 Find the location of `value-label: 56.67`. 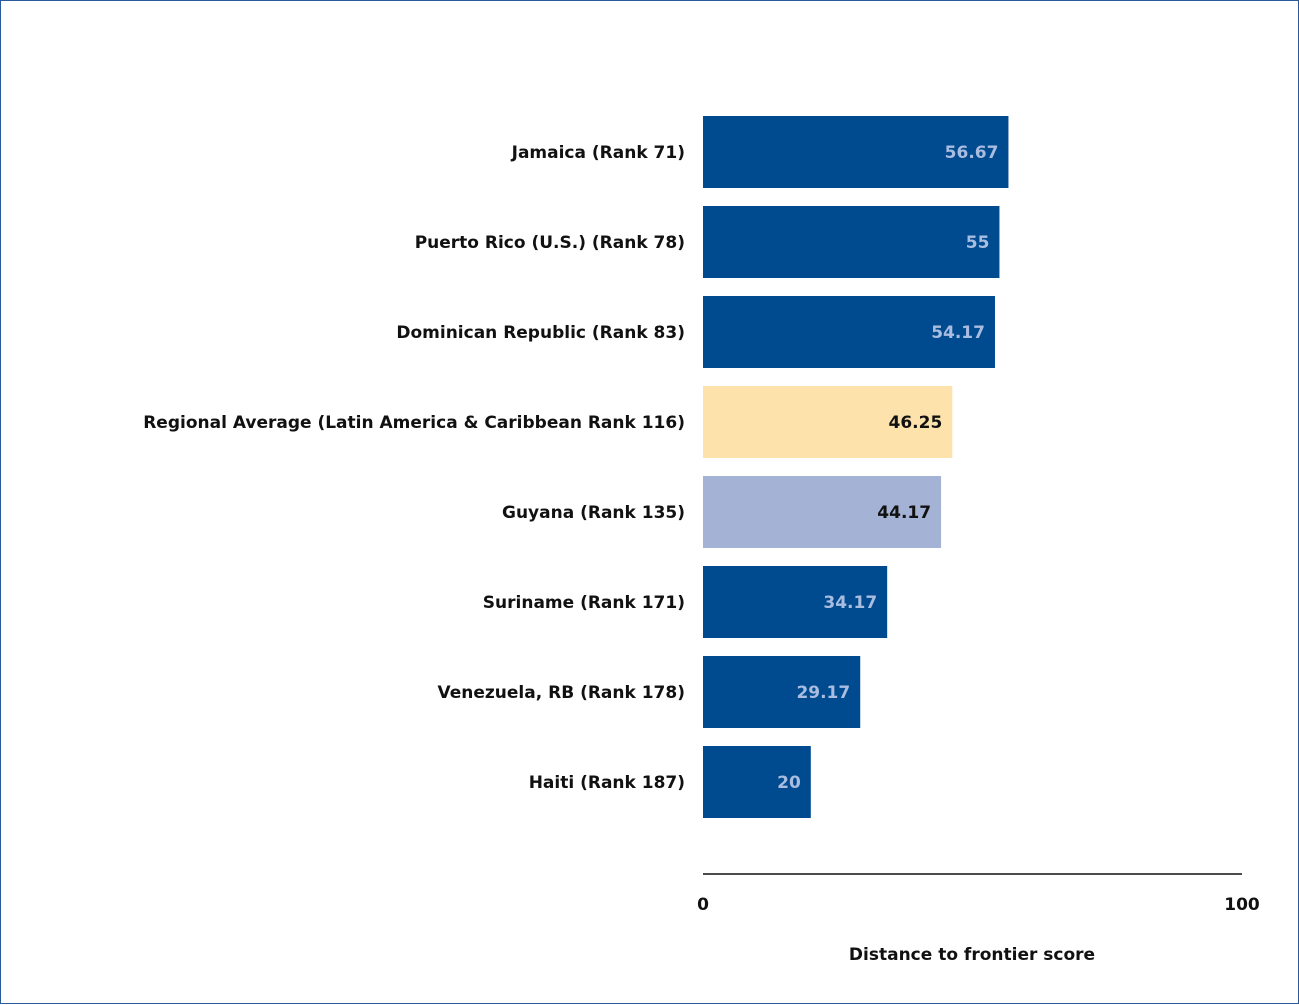

value-label: 56.67 is located at coordinates (972, 153).